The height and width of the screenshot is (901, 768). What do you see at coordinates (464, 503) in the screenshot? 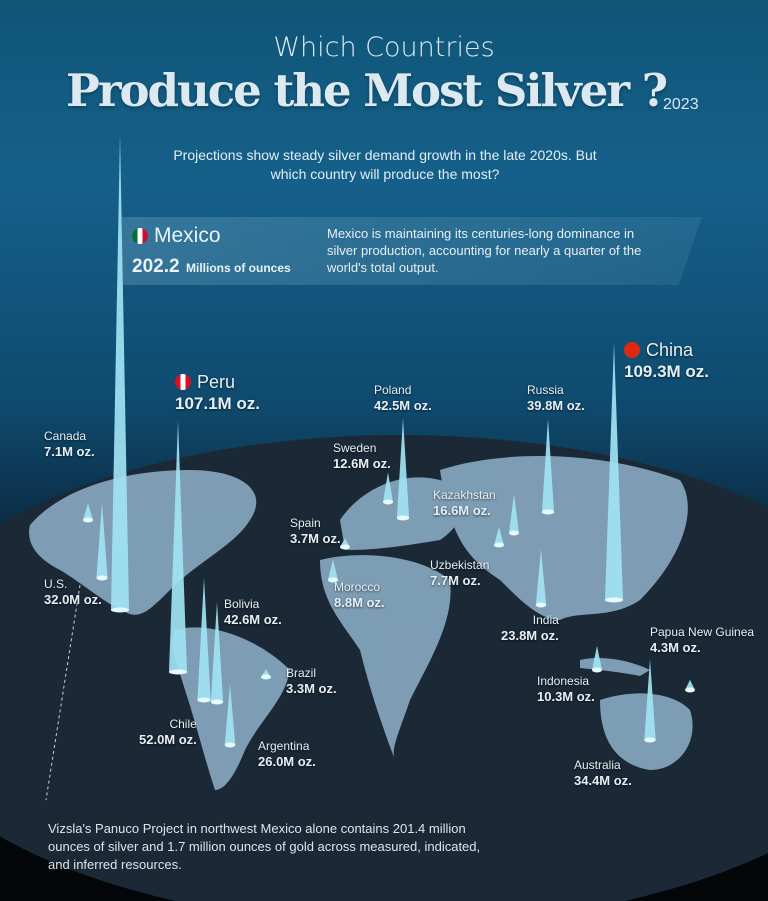
I see `label-kazakhstan: Kazakhstan 16.6M oz.` at bounding box center [464, 503].